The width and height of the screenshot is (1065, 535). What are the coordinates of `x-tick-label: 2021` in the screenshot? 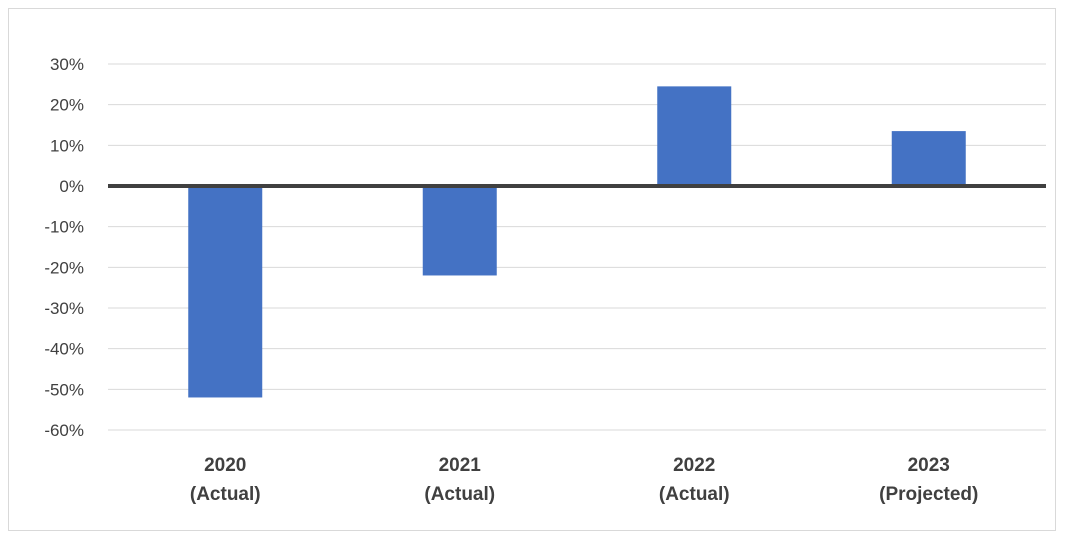 It's located at (460, 465).